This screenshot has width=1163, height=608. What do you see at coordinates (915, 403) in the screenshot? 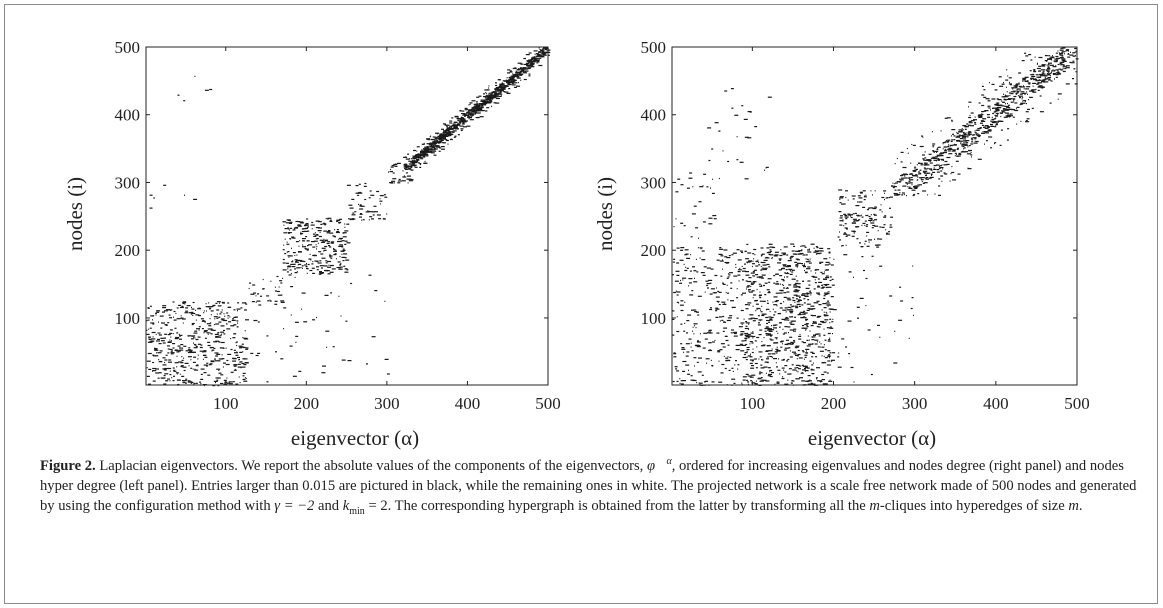
I see `x-tick-label: 300` at bounding box center [915, 403].